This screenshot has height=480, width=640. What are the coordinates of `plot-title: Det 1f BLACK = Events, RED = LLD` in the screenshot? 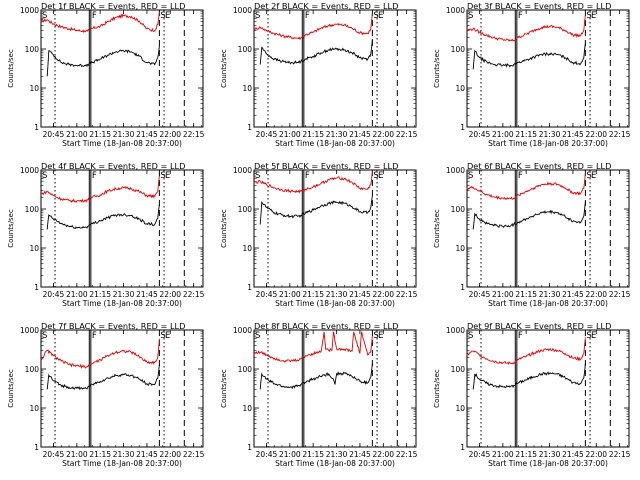 It's located at (113, 6).